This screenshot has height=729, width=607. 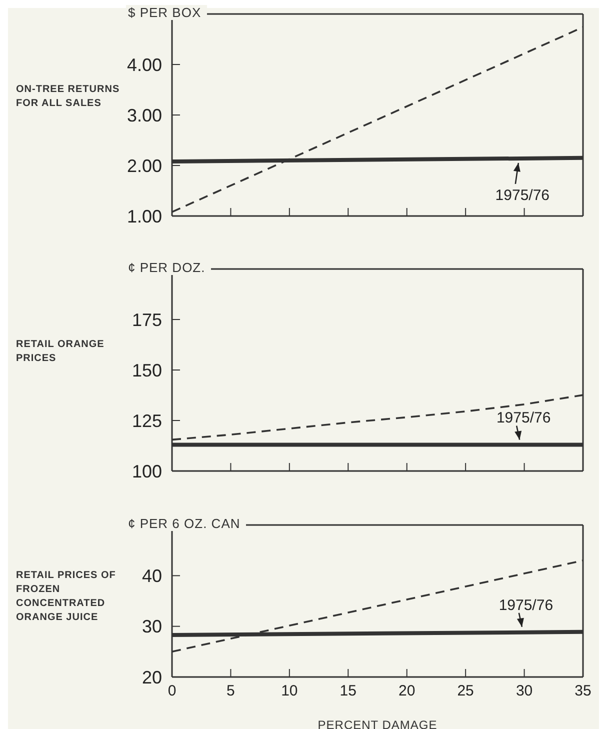 I want to click on x-tick-label: 5, so click(x=230, y=691).